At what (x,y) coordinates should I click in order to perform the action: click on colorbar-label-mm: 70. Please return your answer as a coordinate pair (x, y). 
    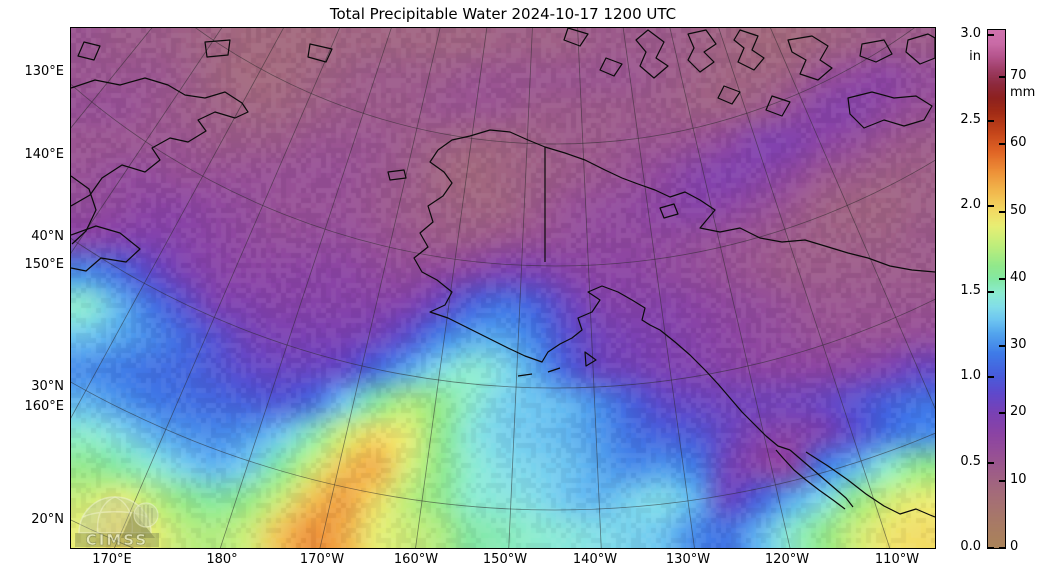
    Looking at the image, I should click on (1018, 76).